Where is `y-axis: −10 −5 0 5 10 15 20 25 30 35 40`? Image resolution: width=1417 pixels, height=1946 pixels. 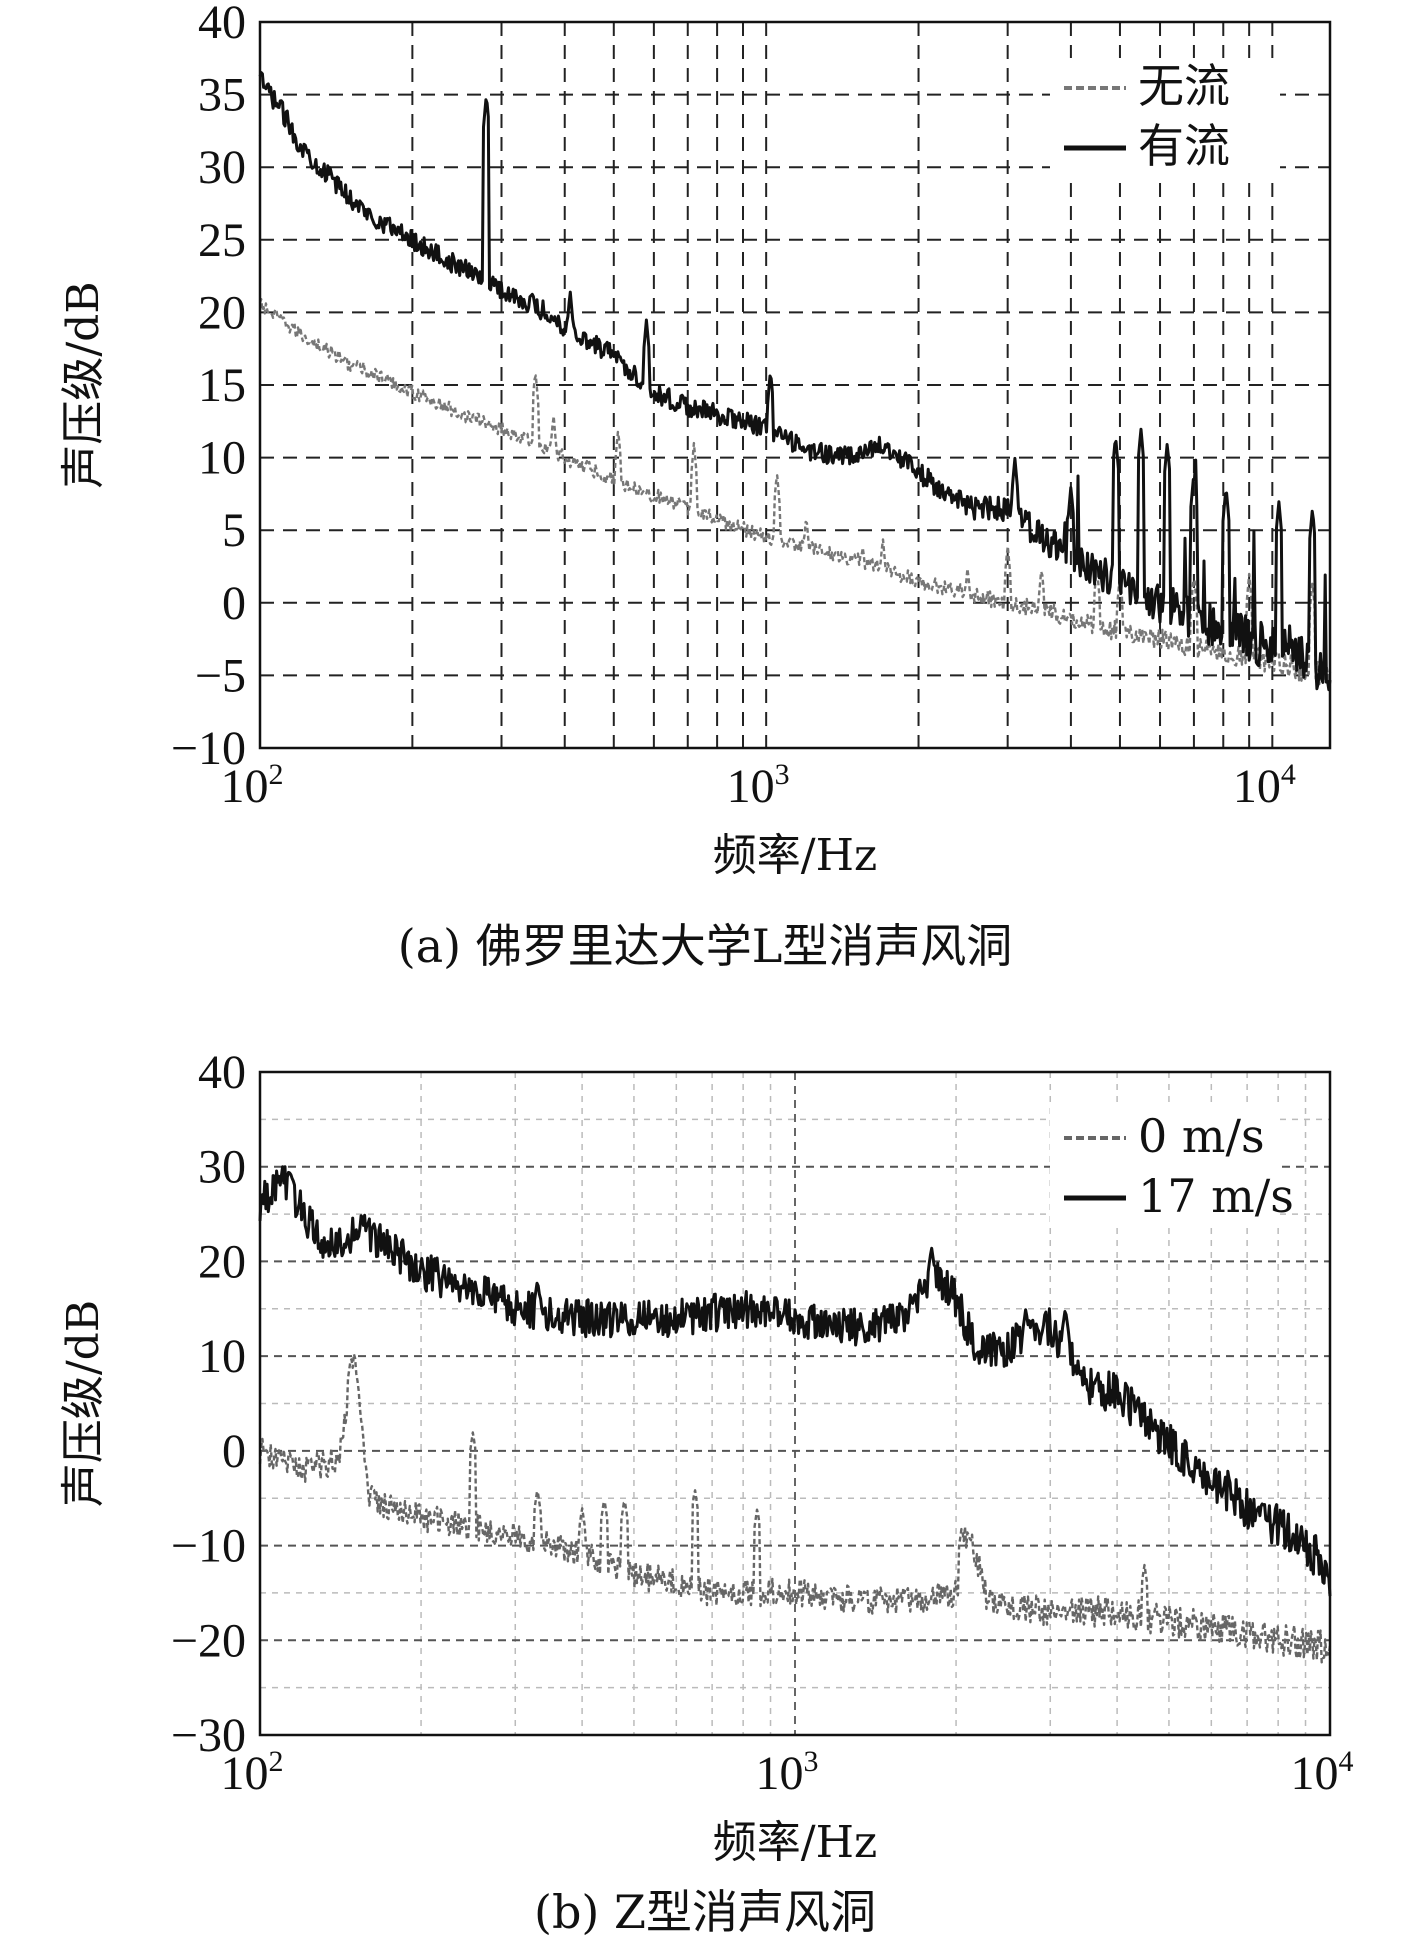 y-axis: −10 −5 0 5 10 15 20 25 30 35 40 is located at coordinates (208, 387).